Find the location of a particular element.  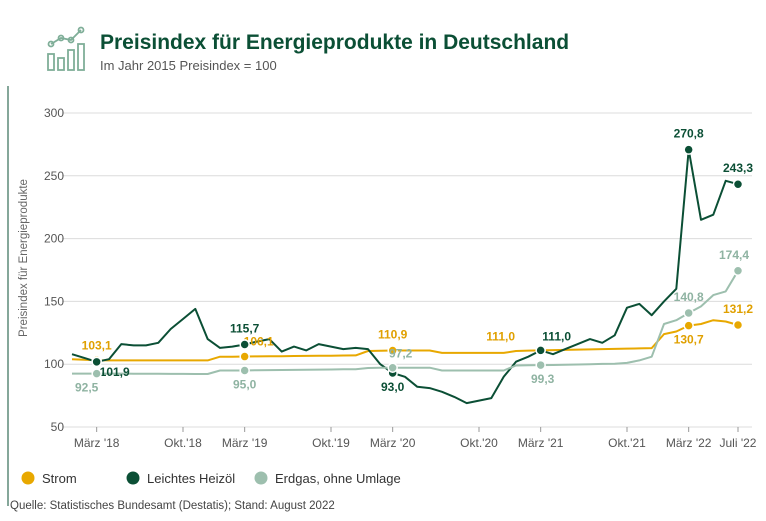

data-label: 243,3 is located at coordinates (738, 168).